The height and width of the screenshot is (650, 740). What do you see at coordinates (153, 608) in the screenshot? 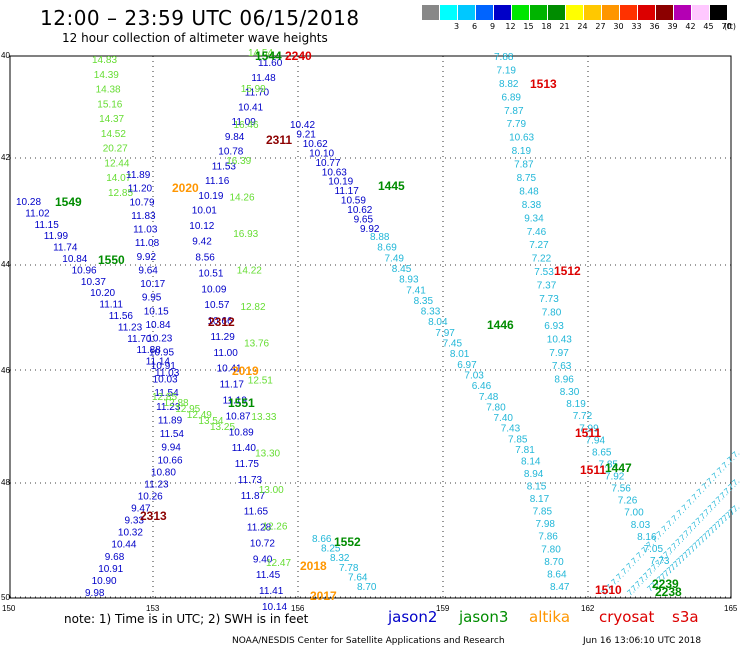
I see `x-axis-label: 153` at bounding box center [153, 608].